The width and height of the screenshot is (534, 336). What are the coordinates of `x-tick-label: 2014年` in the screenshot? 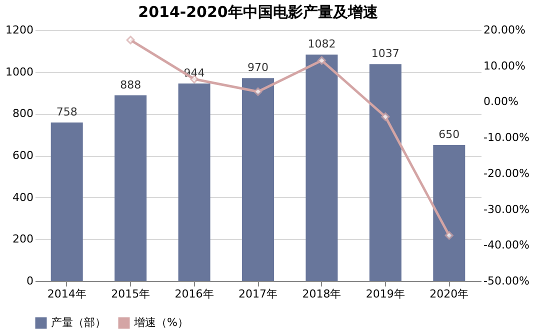 It's located at (66, 294).